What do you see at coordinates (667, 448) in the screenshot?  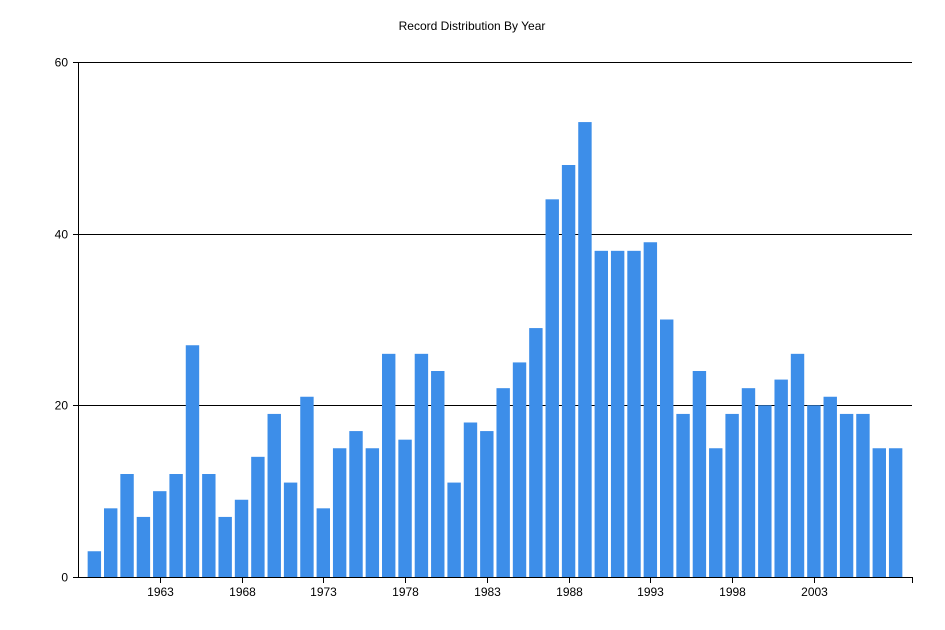 I see `bar-1994` at bounding box center [667, 448].